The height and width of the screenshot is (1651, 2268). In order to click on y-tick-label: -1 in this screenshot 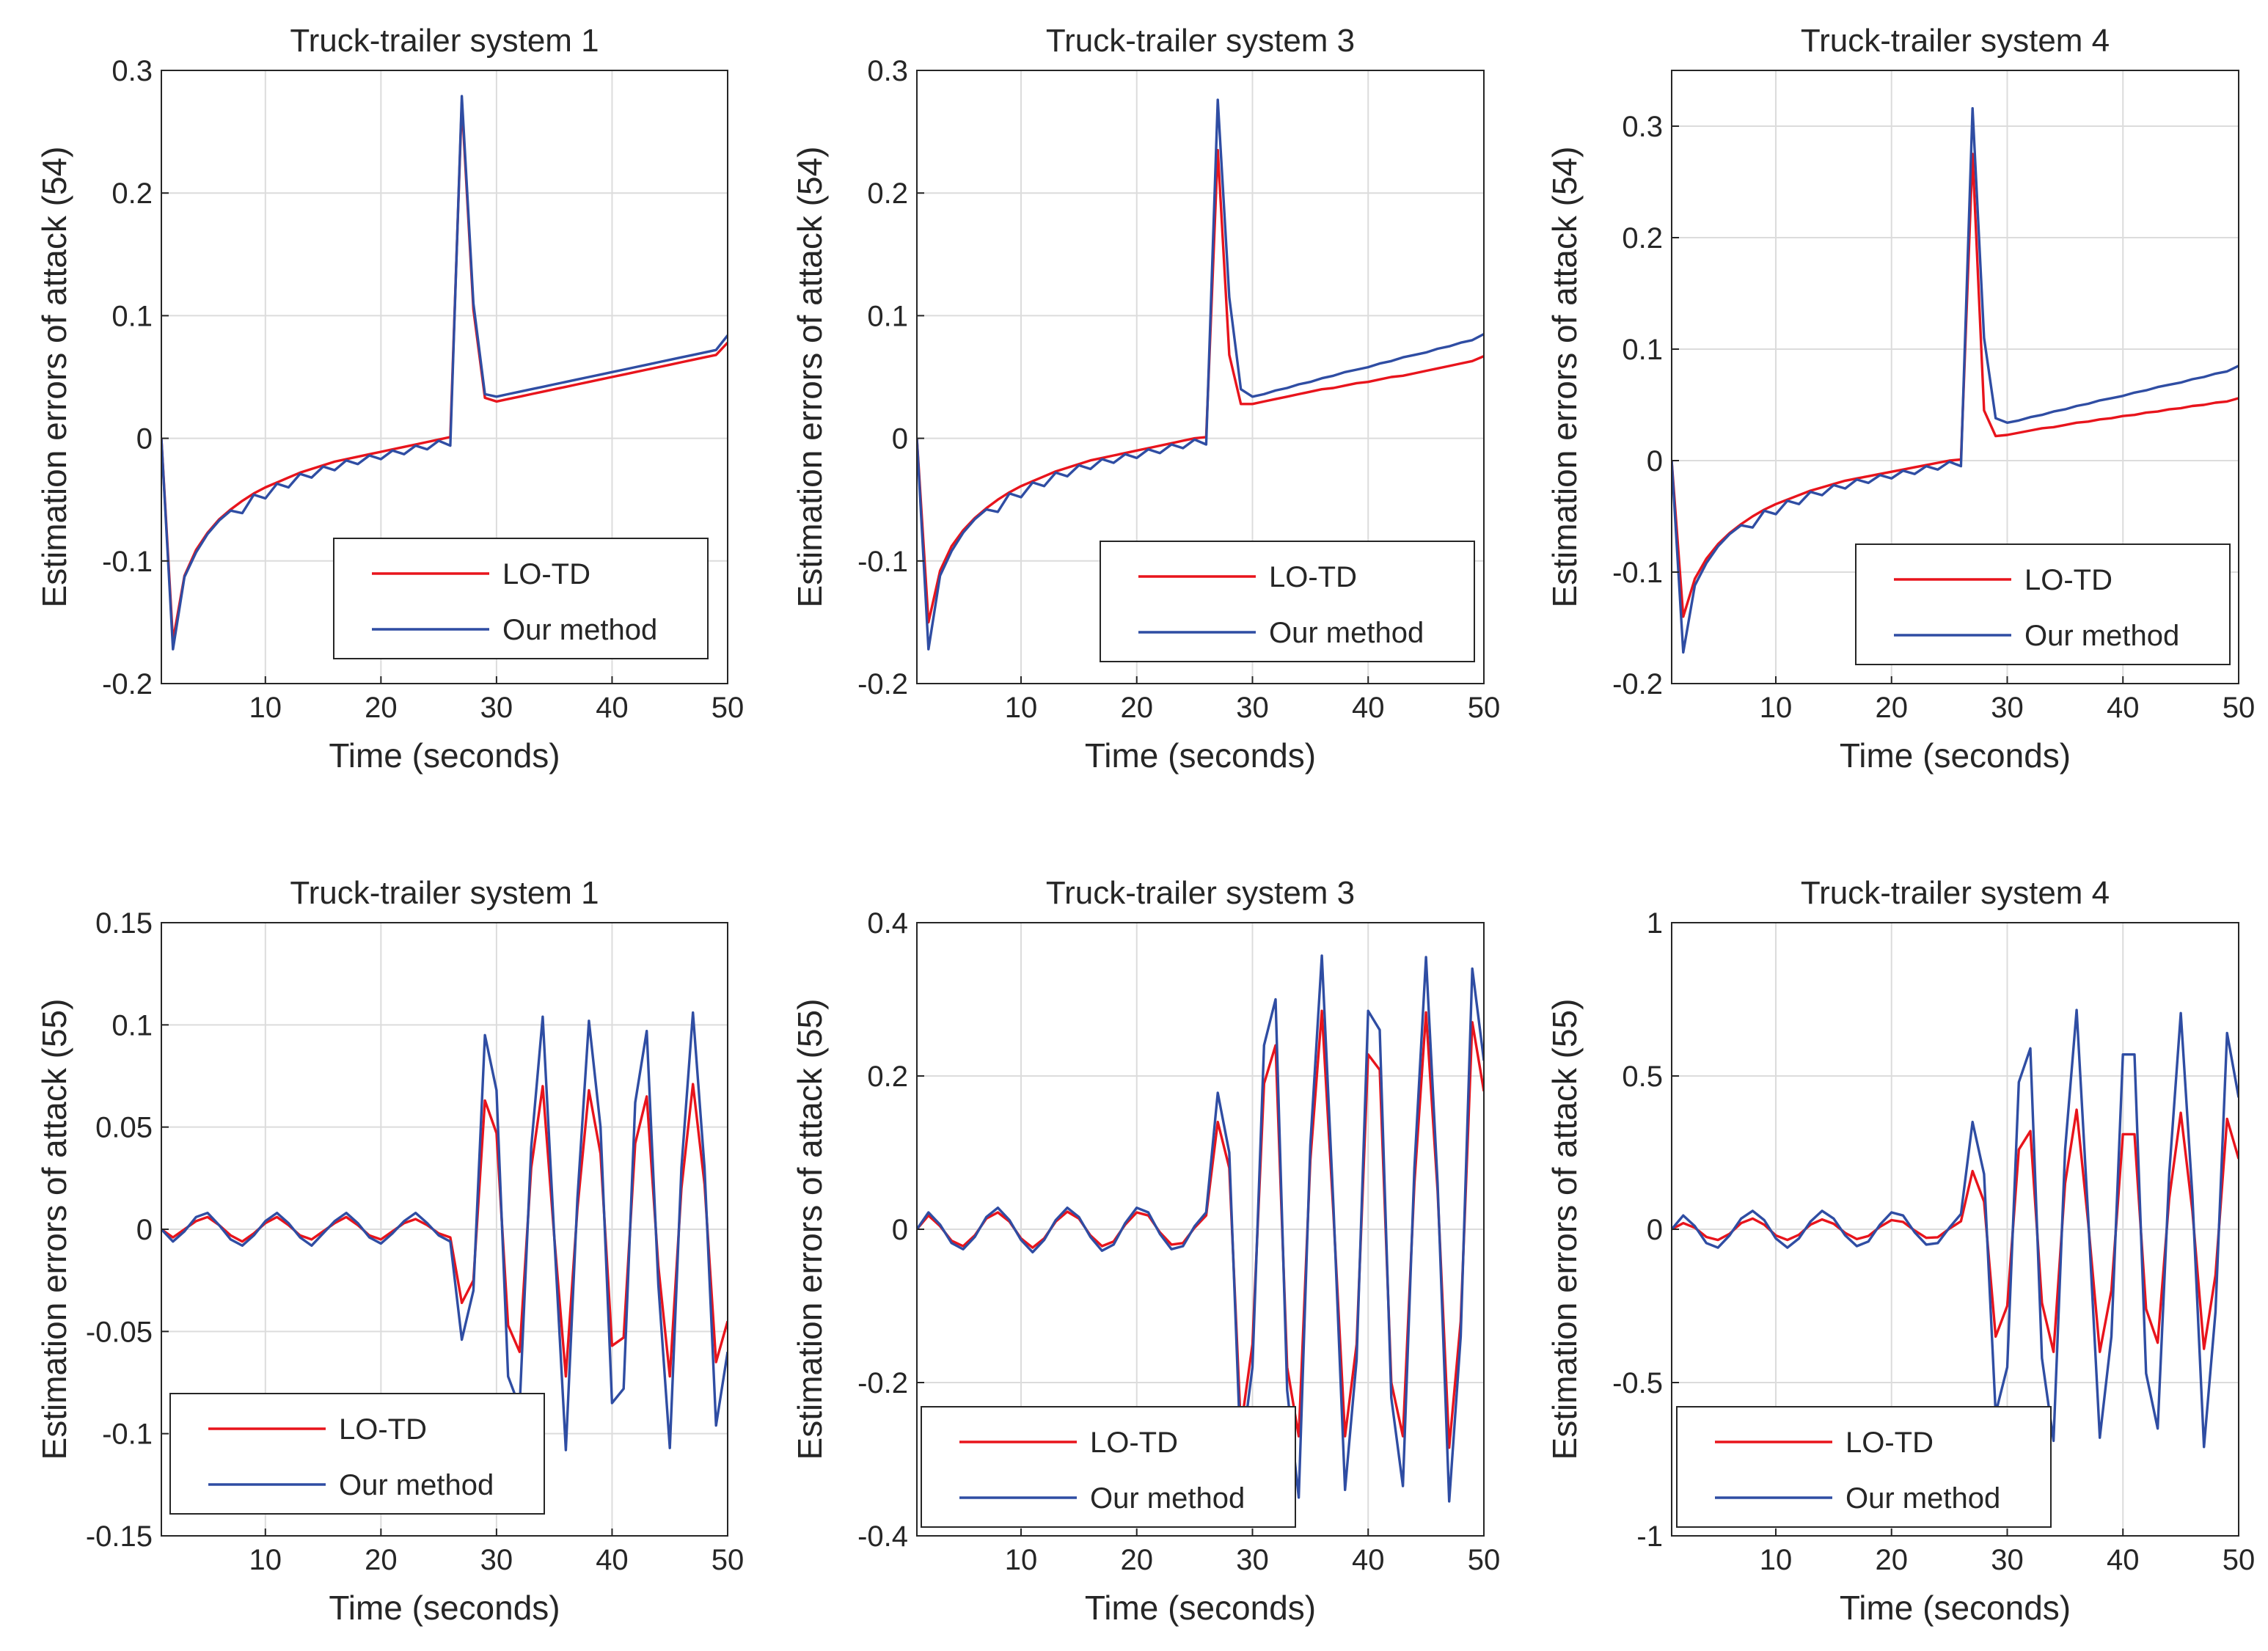, I will do `click(1649, 1537)`.